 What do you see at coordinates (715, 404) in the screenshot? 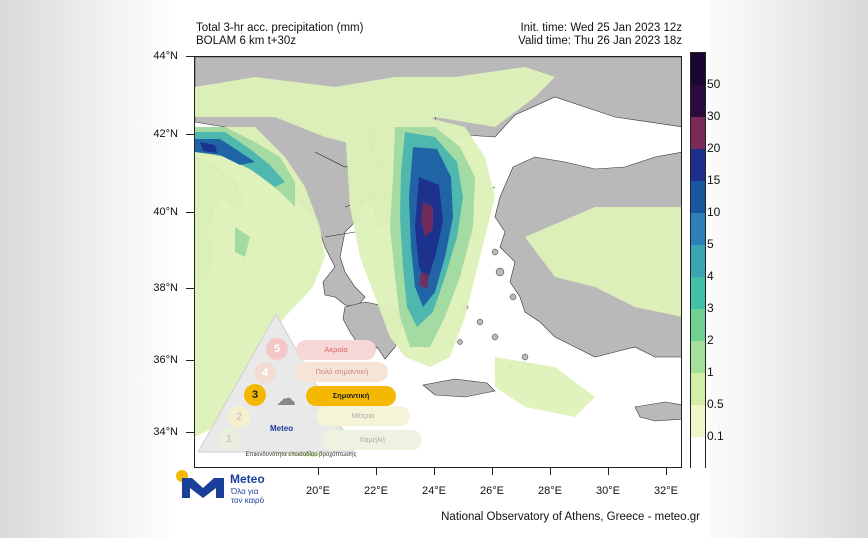
I see `colorbar-label: 0.5` at bounding box center [715, 404].